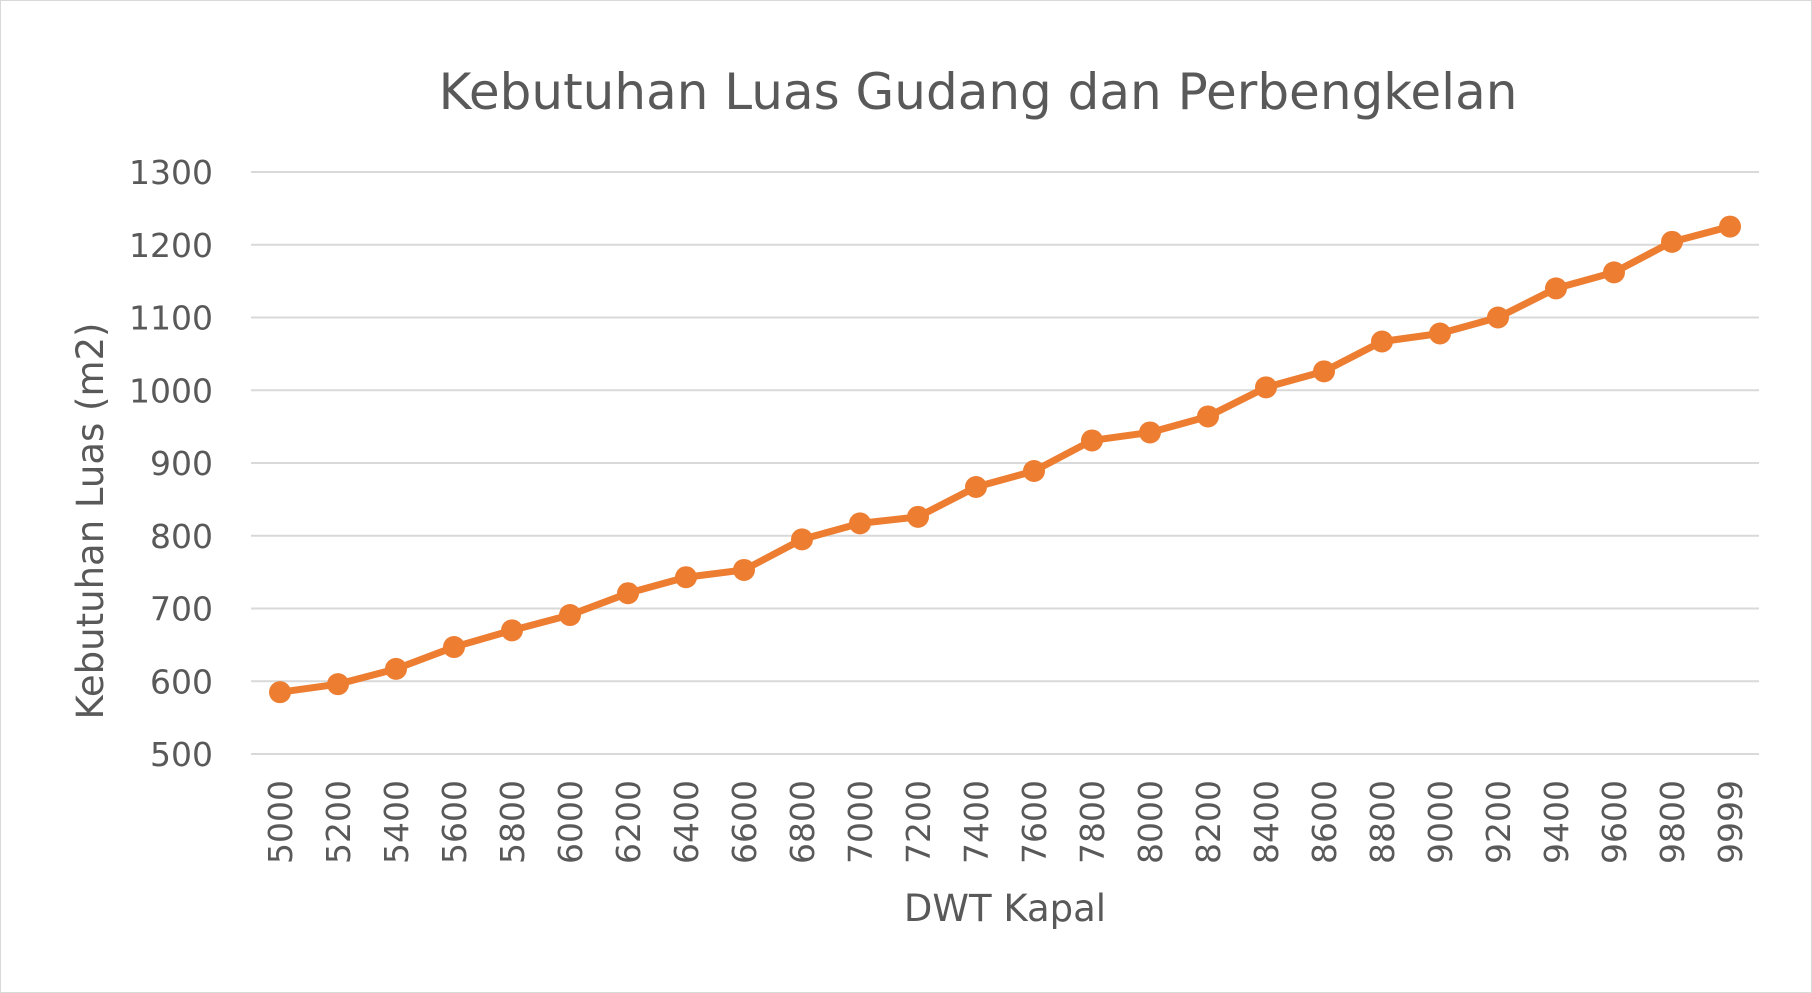 This screenshot has height=993, width=1812. Describe the element at coordinates (512, 822) in the screenshot. I see `x-tick-label: 5800` at that location.